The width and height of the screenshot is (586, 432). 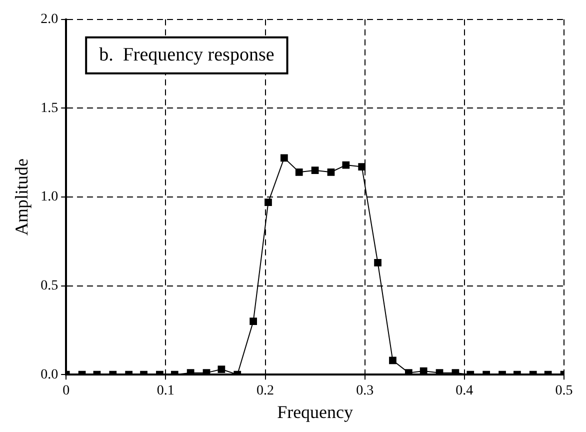 I want to click on x-tick-label: 0.4, so click(x=465, y=391).